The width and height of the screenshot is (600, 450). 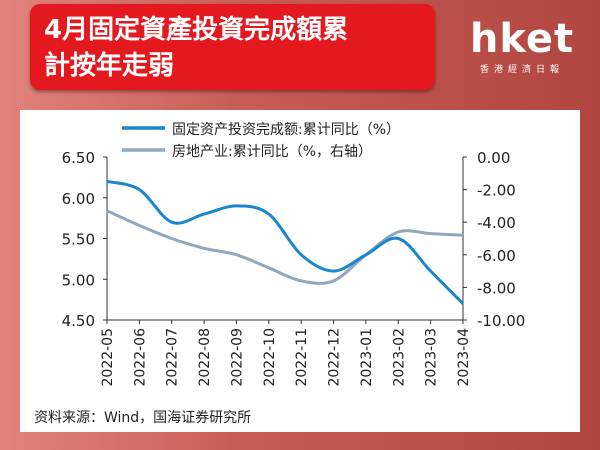 I want to click on x-tick-label: 2022-11, so click(x=302, y=357).